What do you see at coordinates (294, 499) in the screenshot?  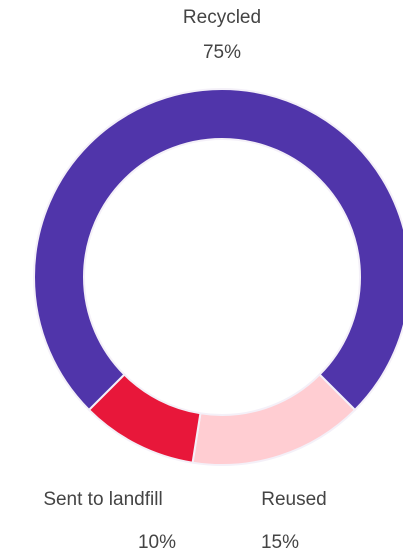 I see `slice-label: Reused` at bounding box center [294, 499].